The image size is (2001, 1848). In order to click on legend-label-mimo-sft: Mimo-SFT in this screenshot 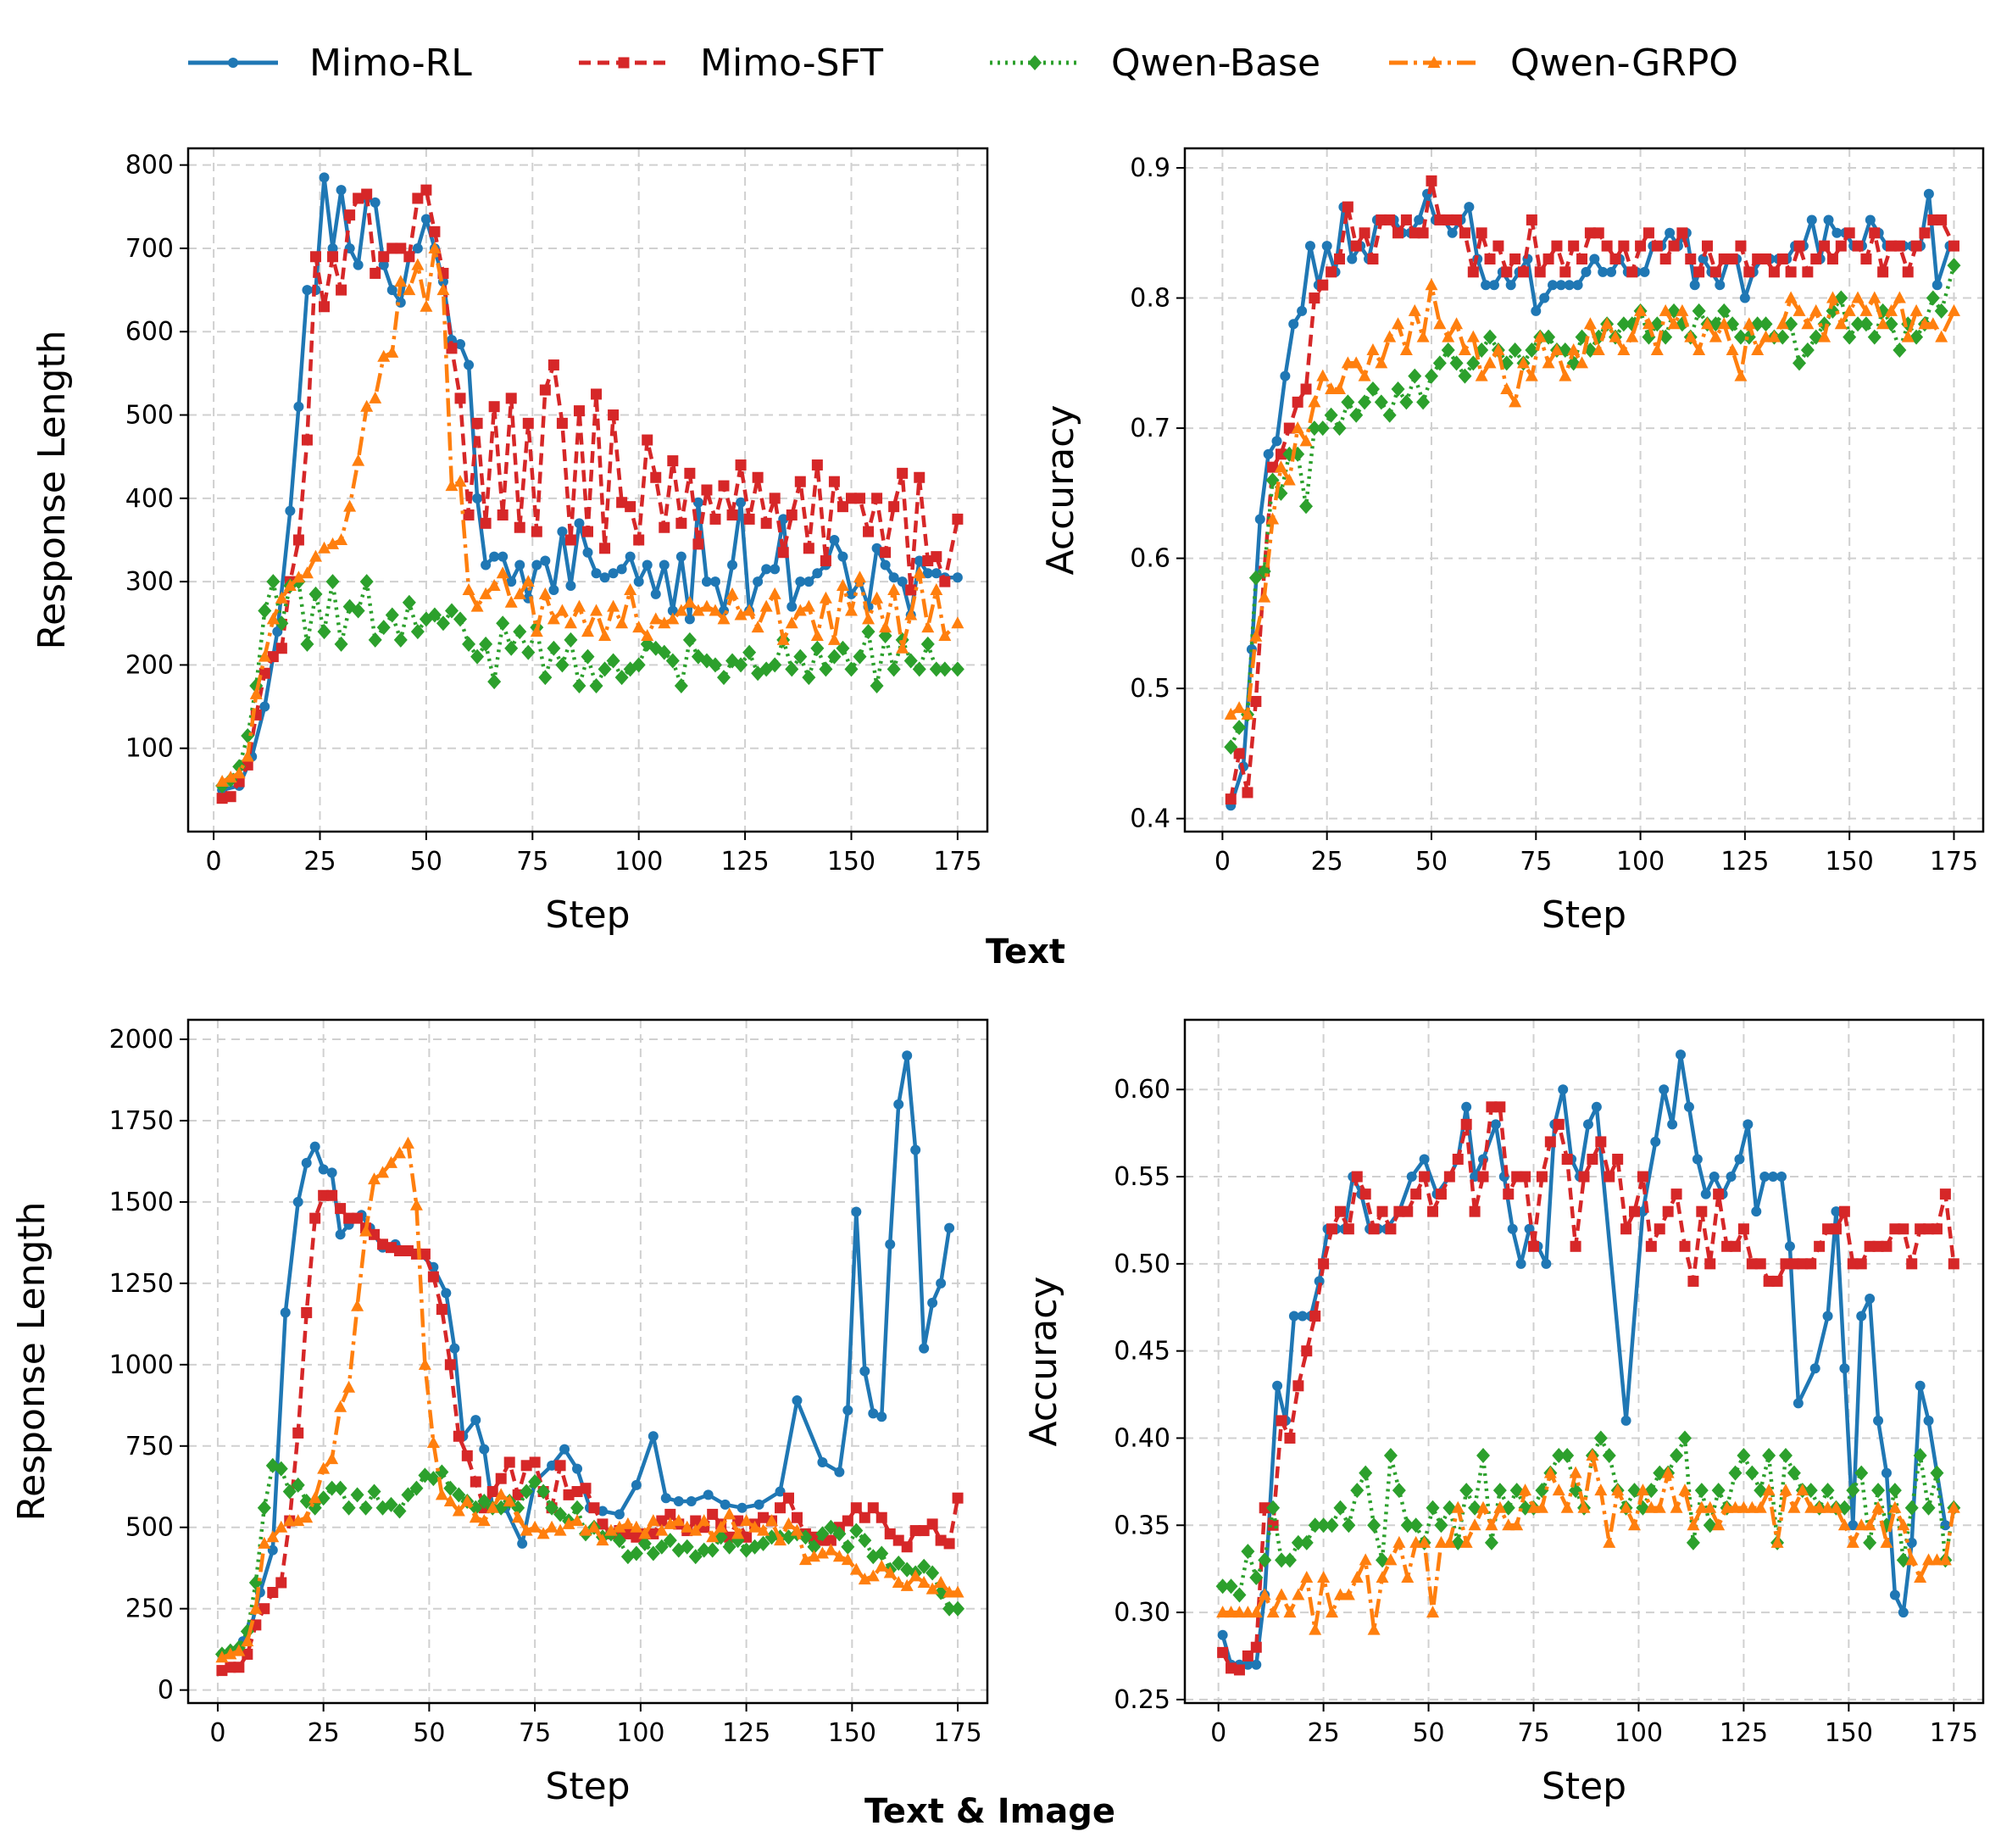, I will do `click(791, 63)`.